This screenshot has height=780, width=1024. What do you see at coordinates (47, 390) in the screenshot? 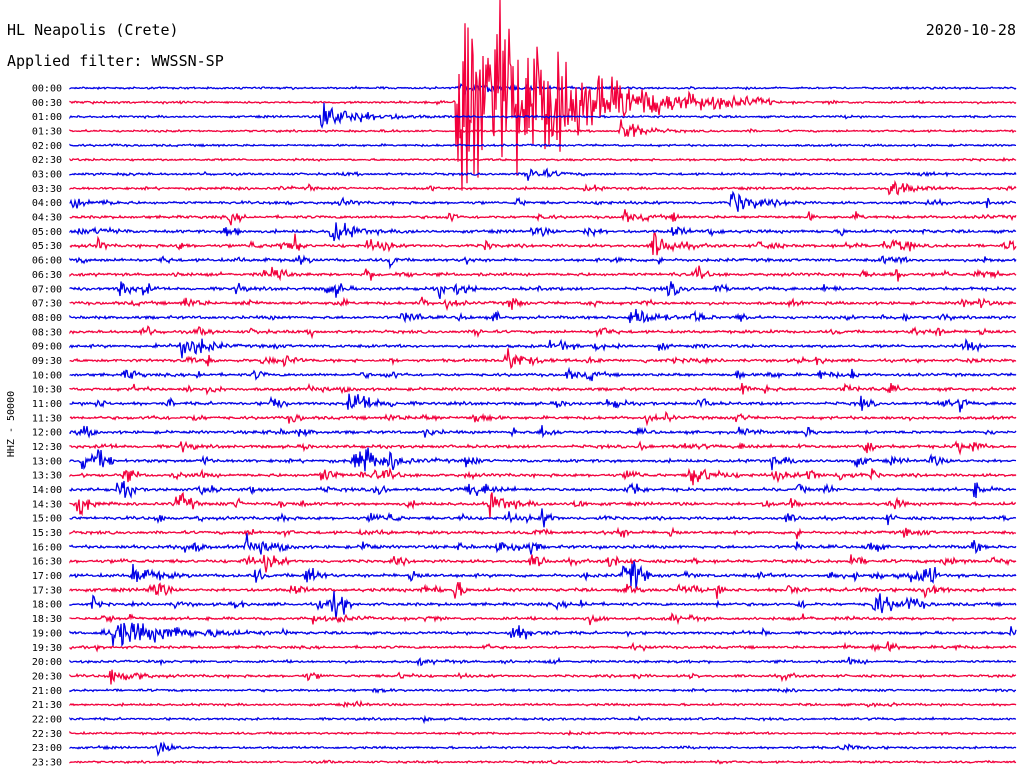
I see `time-label: 10:30` at bounding box center [47, 390].